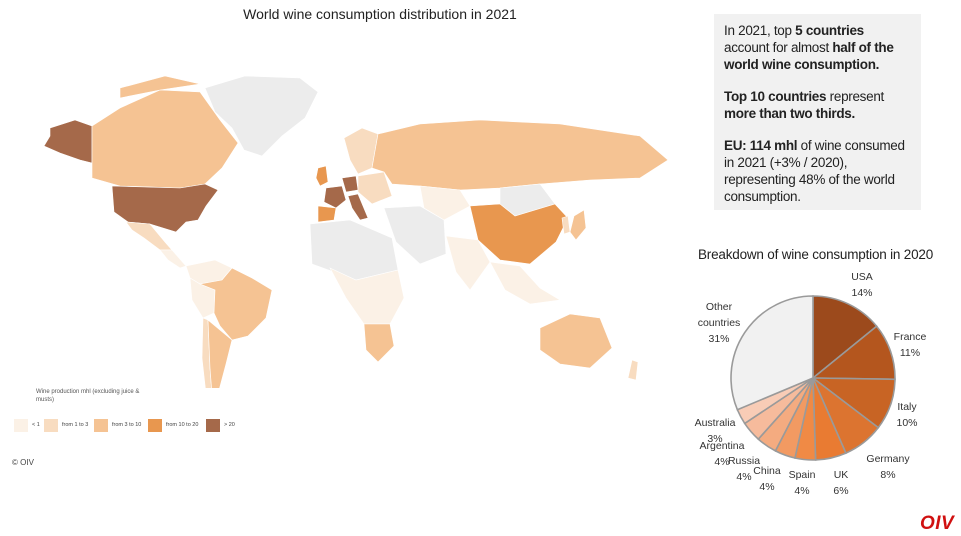 This screenshot has width=961, height=536. I want to click on region-central-asia, so click(445, 203).